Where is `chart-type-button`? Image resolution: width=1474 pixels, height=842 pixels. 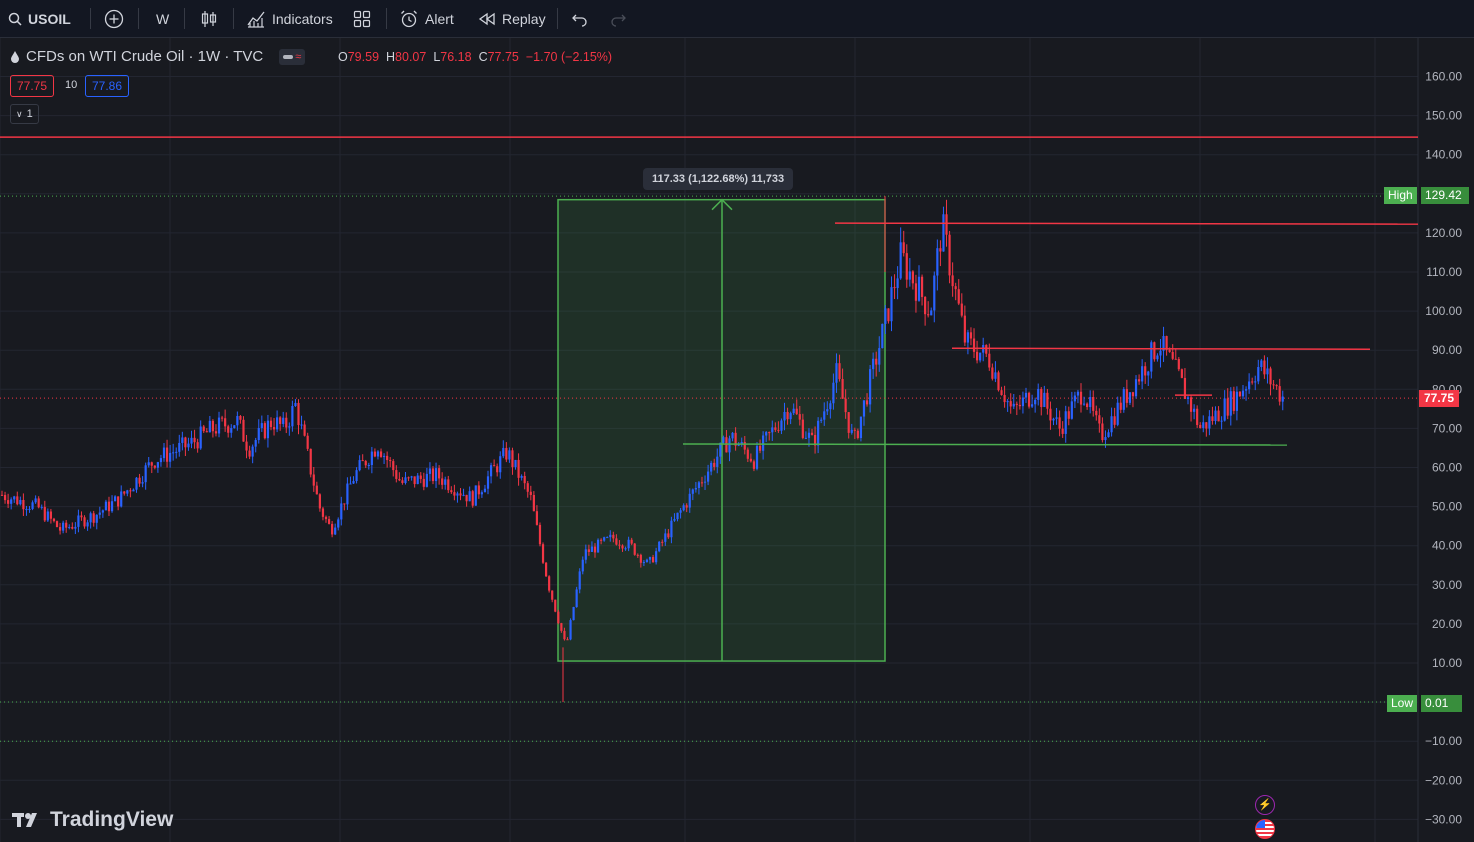
chart-type-button is located at coordinates (209, 18).